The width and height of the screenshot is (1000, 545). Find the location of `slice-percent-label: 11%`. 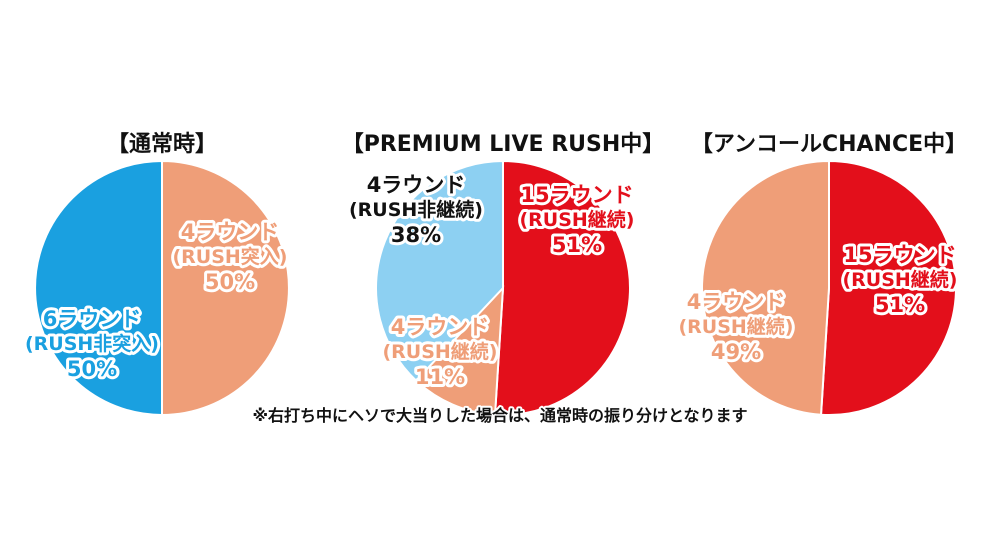

slice-percent-label: 11% is located at coordinates (440, 377).